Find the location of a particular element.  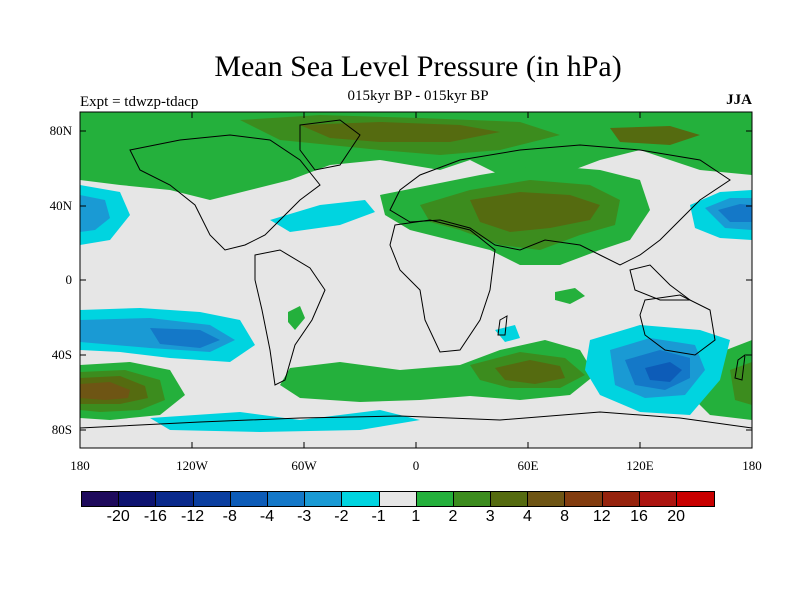

colorbar-label: 16 is located at coordinates (639, 516).